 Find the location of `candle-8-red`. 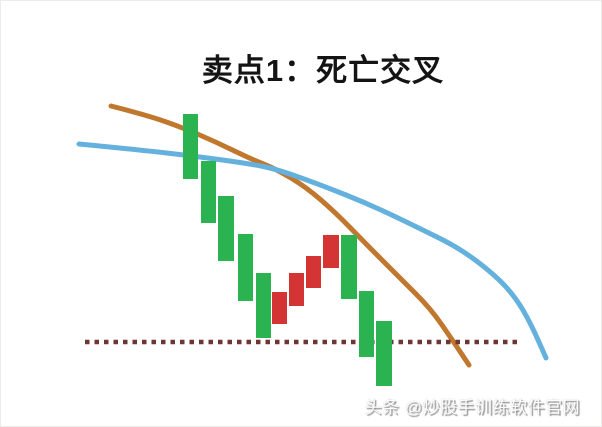

candle-8-red is located at coordinates (313, 272).